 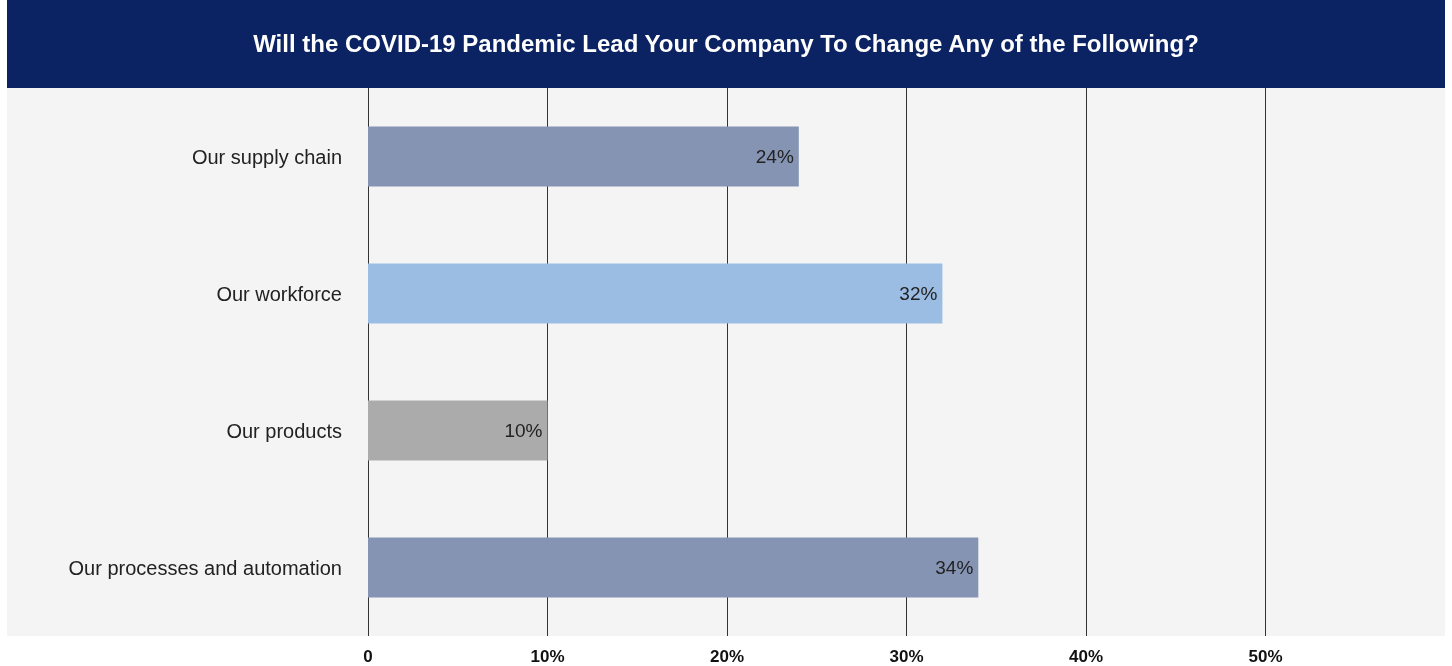 I want to click on data-label: 32%, so click(x=918, y=293).